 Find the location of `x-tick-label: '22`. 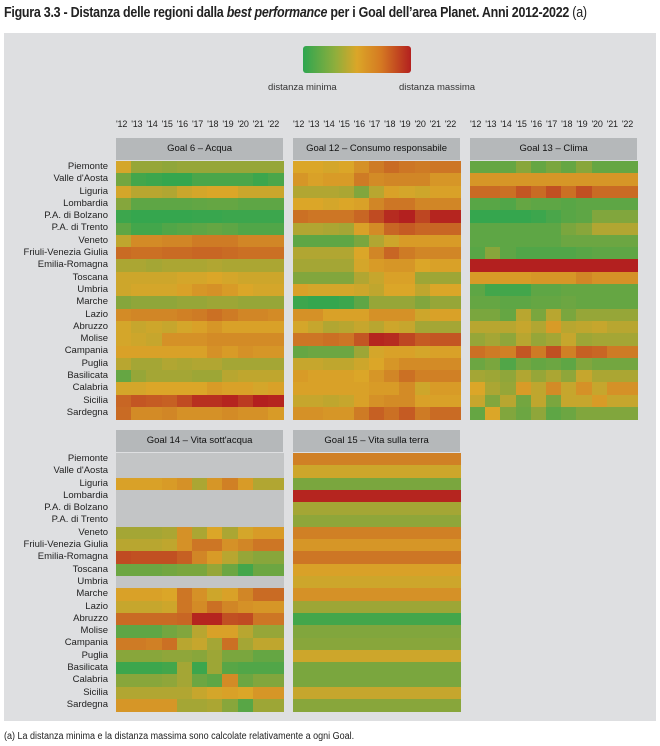

x-tick-label: '22 is located at coordinates (450, 124).